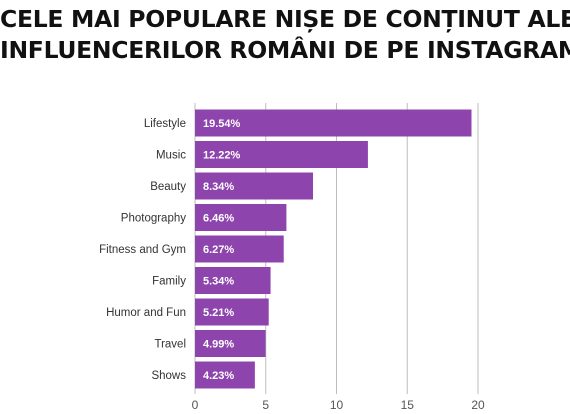 This screenshot has height=414, width=570. Describe the element at coordinates (195, 405) in the screenshot. I see `x-tick-label: 0` at that location.